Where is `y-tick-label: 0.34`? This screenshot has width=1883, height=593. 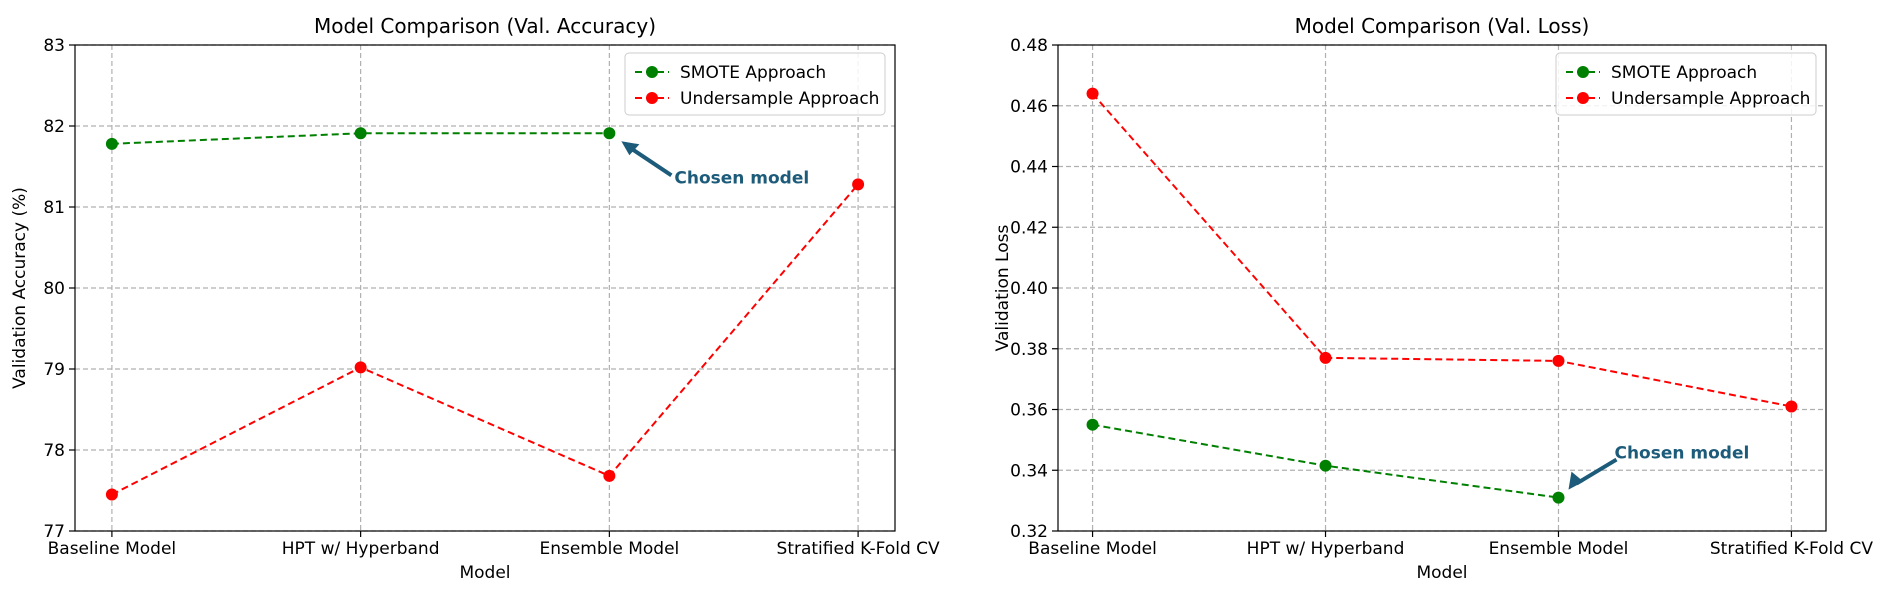 y-tick-label: 0.34 is located at coordinates (1029, 471).